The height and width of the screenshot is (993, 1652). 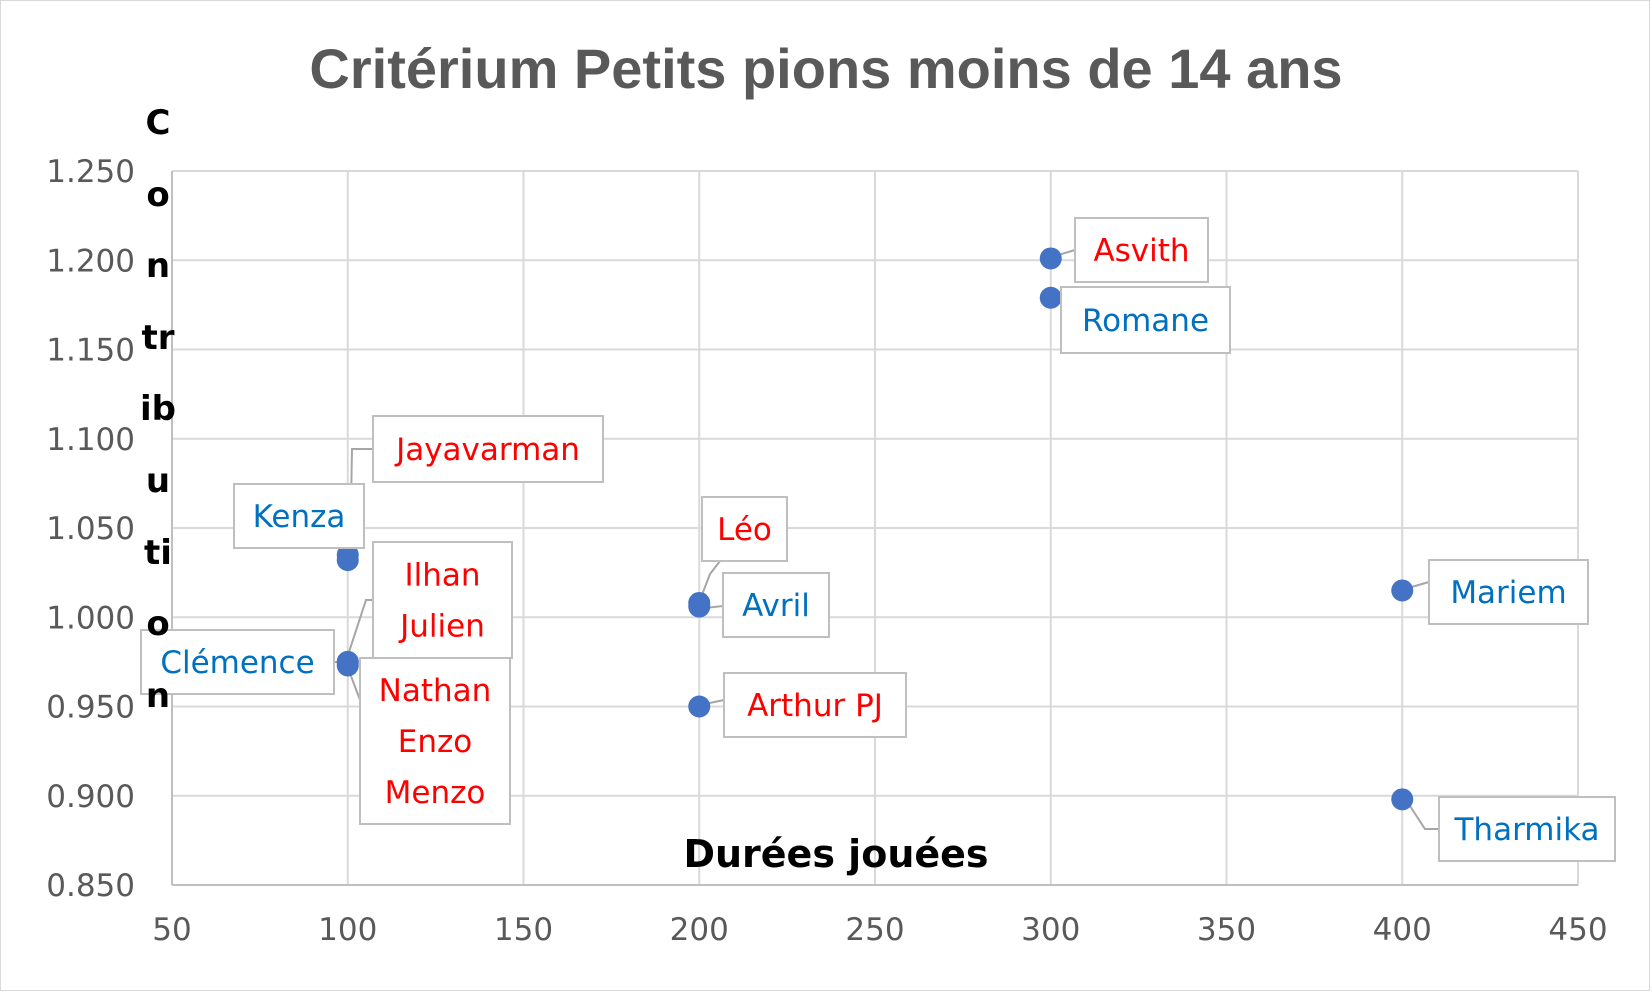 What do you see at coordinates (90, 886) in the screenshot?
I see `y-tick-label: 0.850` at bounding box center [90, 886].